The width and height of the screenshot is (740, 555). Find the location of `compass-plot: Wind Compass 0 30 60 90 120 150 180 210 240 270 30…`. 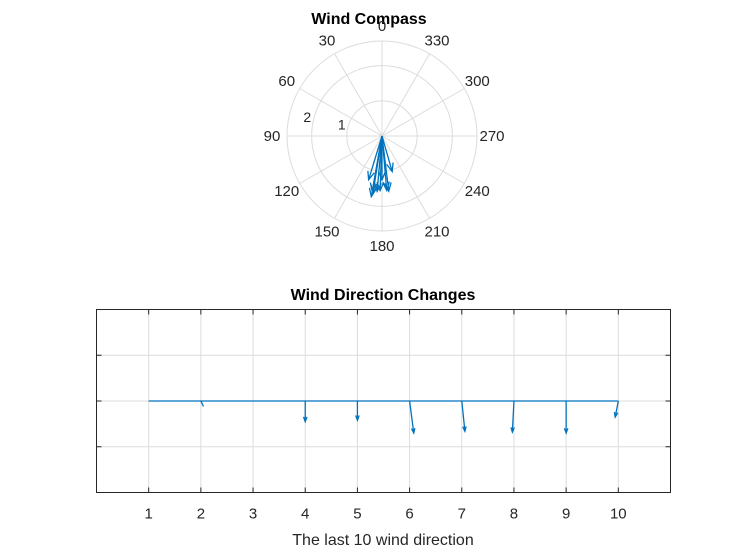

compass-plot: Wind Compass 0 30 60 90 120 150 180 210 240 270 30… is located at coordinates (384, 133).